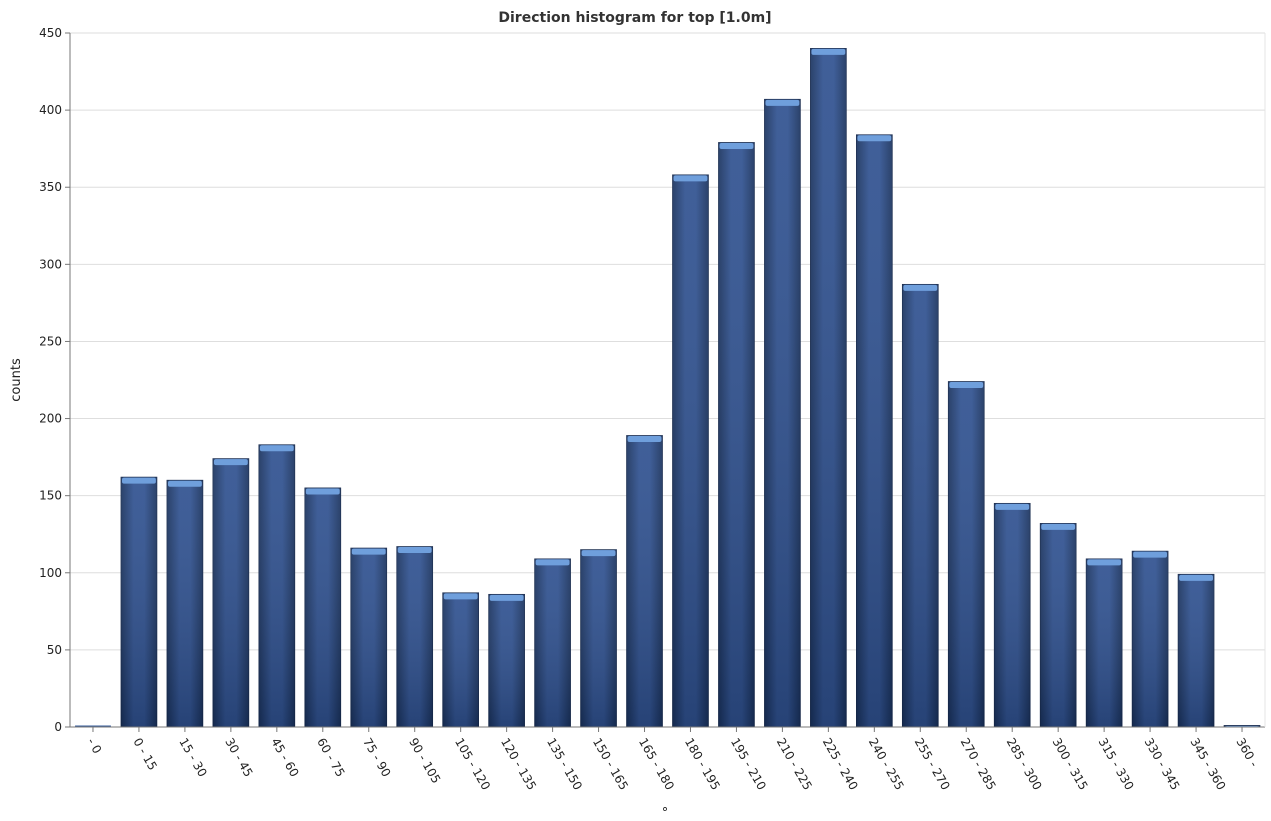 The width and height of the screenshot is (1271, 821). What do you see at coordinates (1207, 764) in the screenshot?
I see `x-tick-label: 345 - 360` at bounding box center [1207, 764].